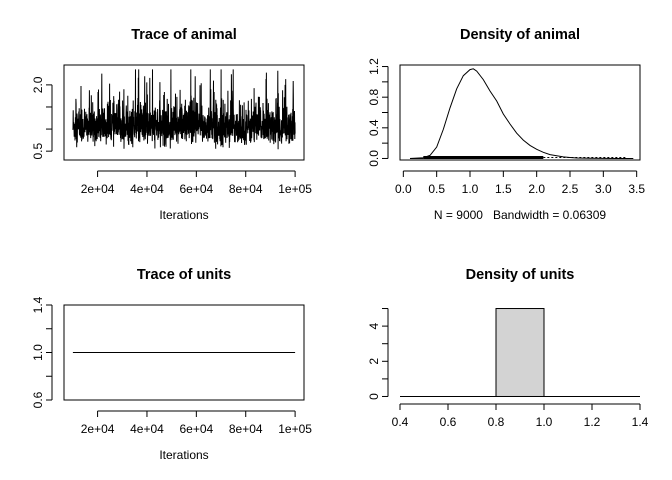  Describe the element at coordinates (184, 275) in the screenshot. I see `panel-title: Trace of units` at that location.